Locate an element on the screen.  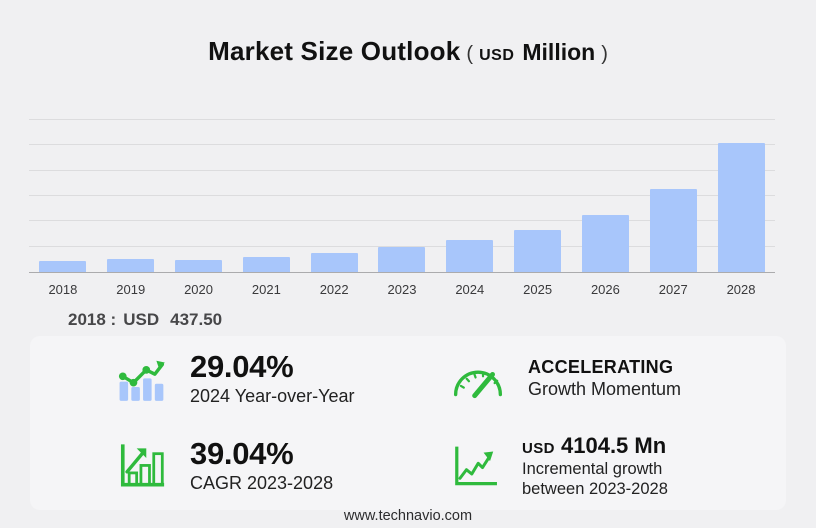
bar-slot-2026 is located at coordinates (606, 196).